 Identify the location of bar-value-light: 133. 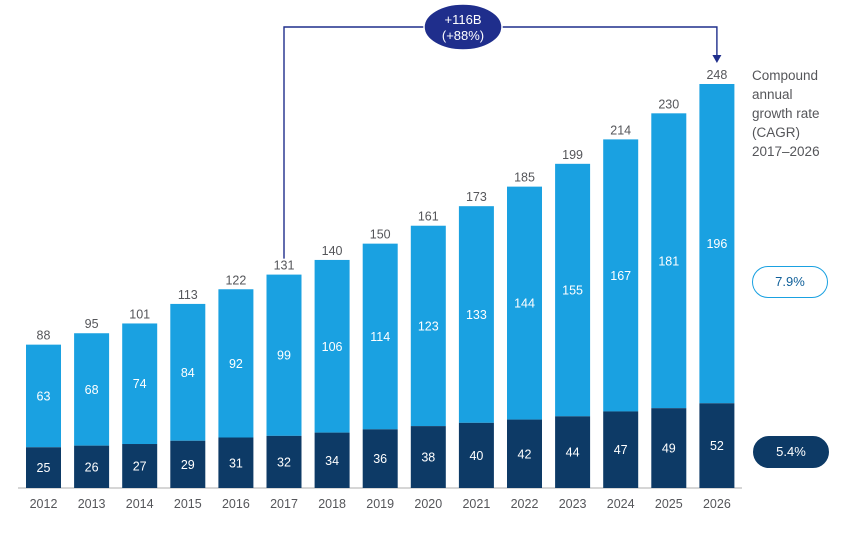
(476, 315).